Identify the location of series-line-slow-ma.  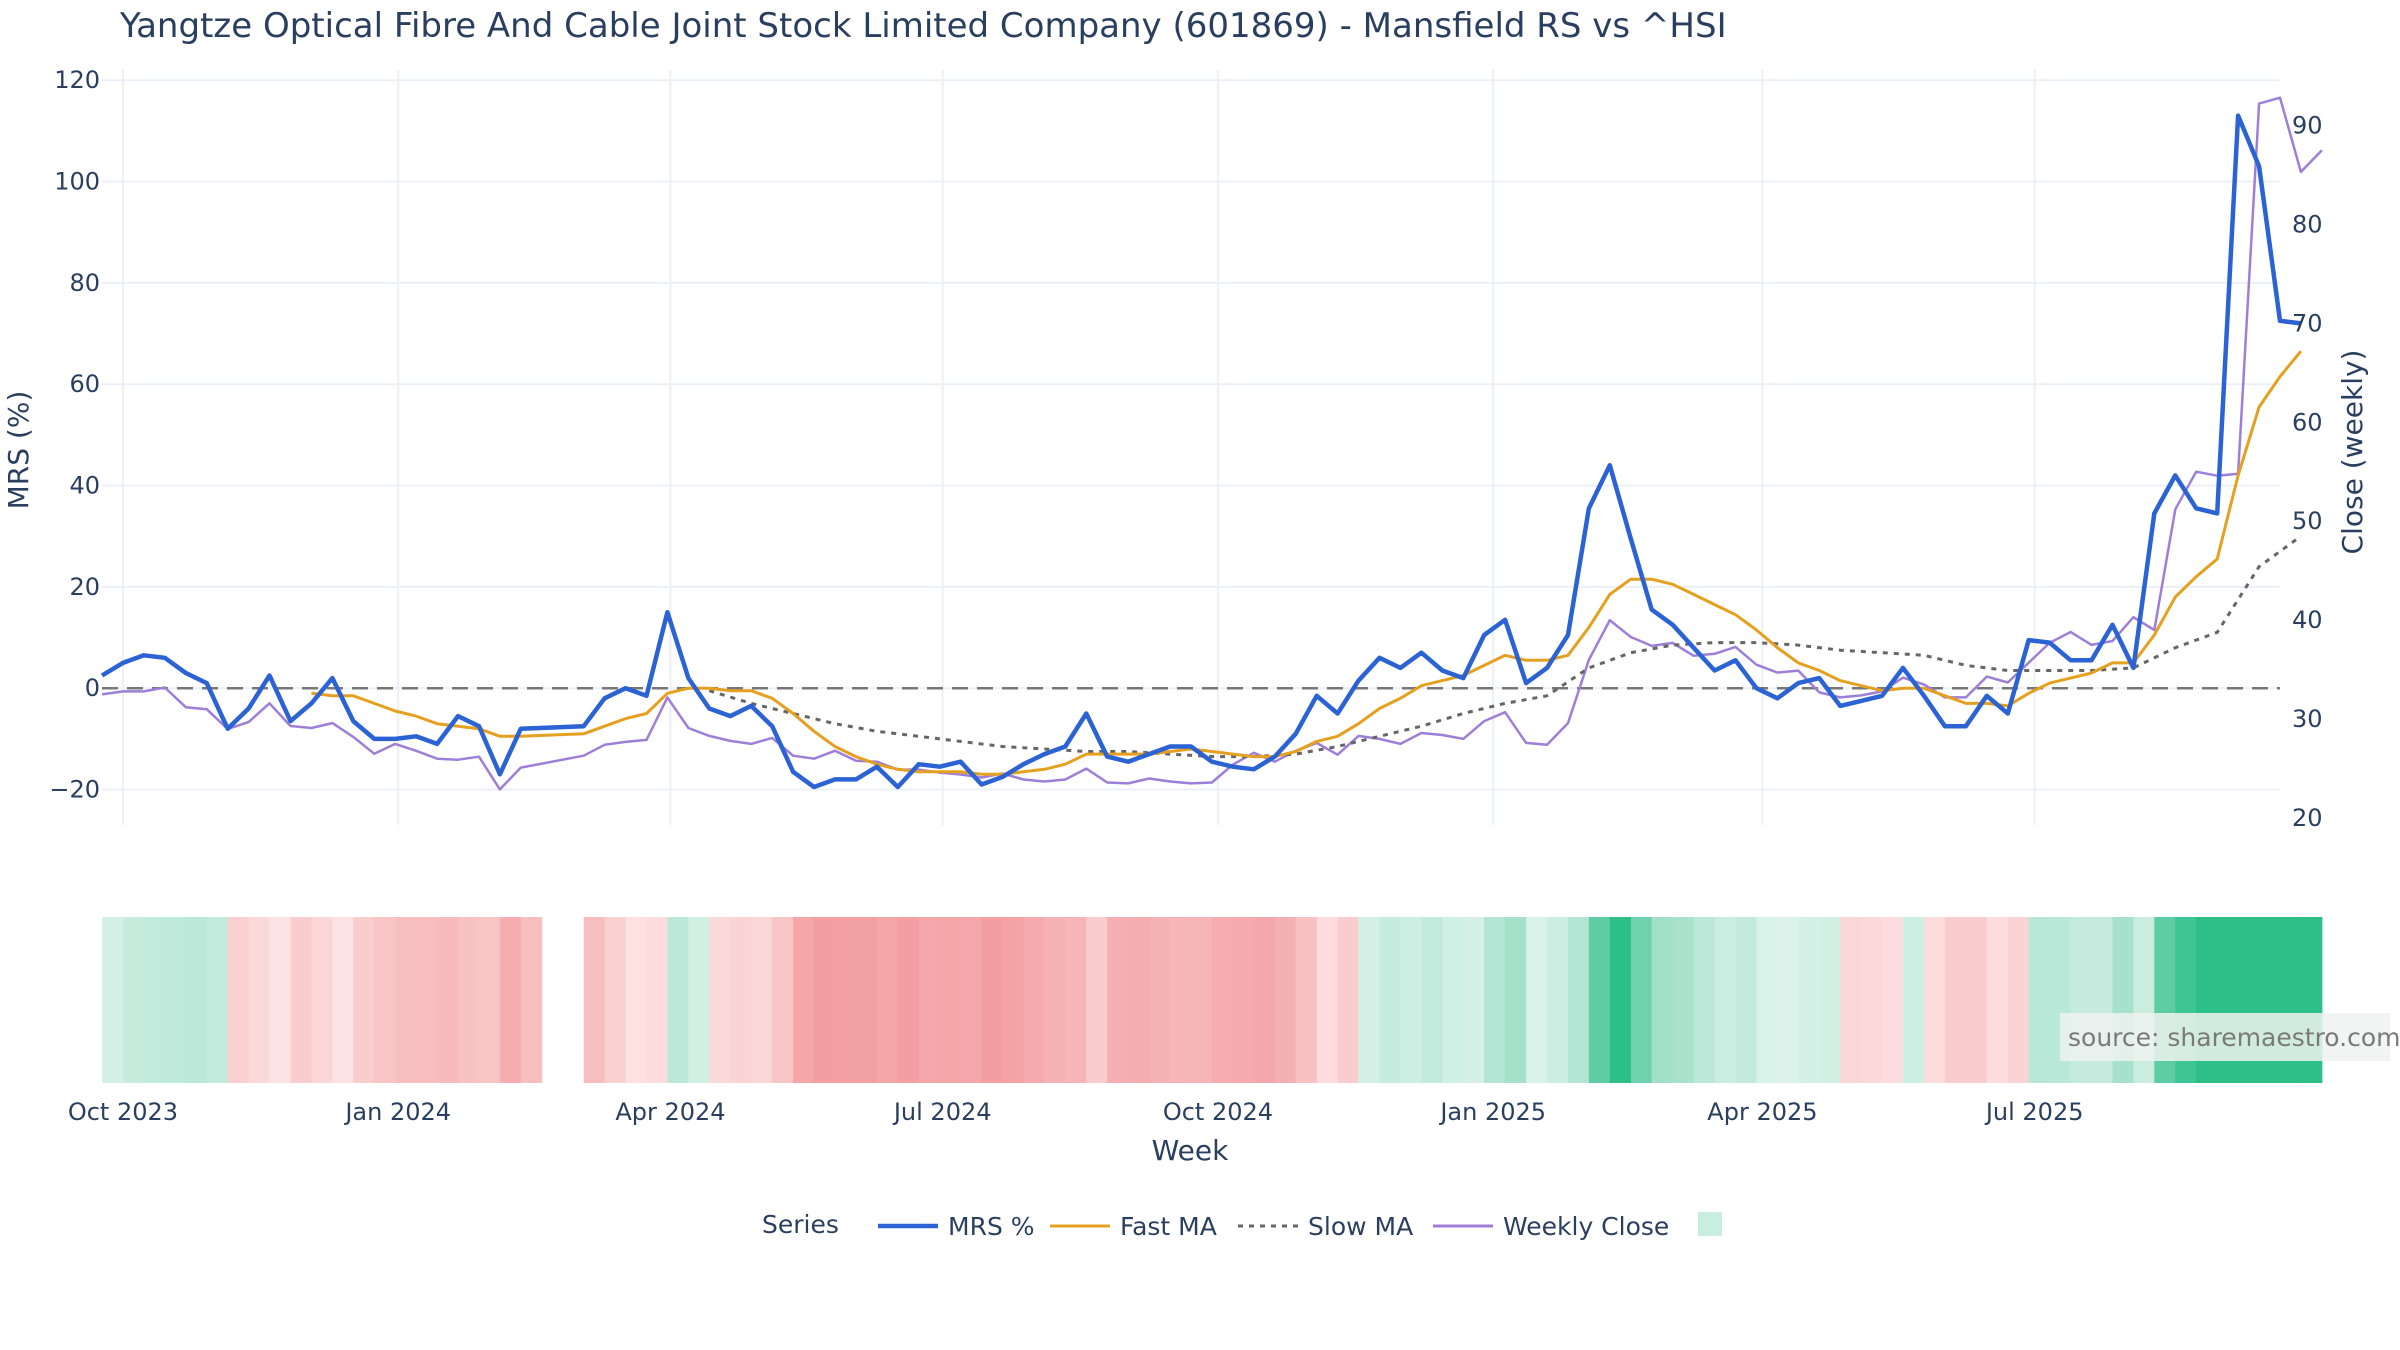
(1505, 646).